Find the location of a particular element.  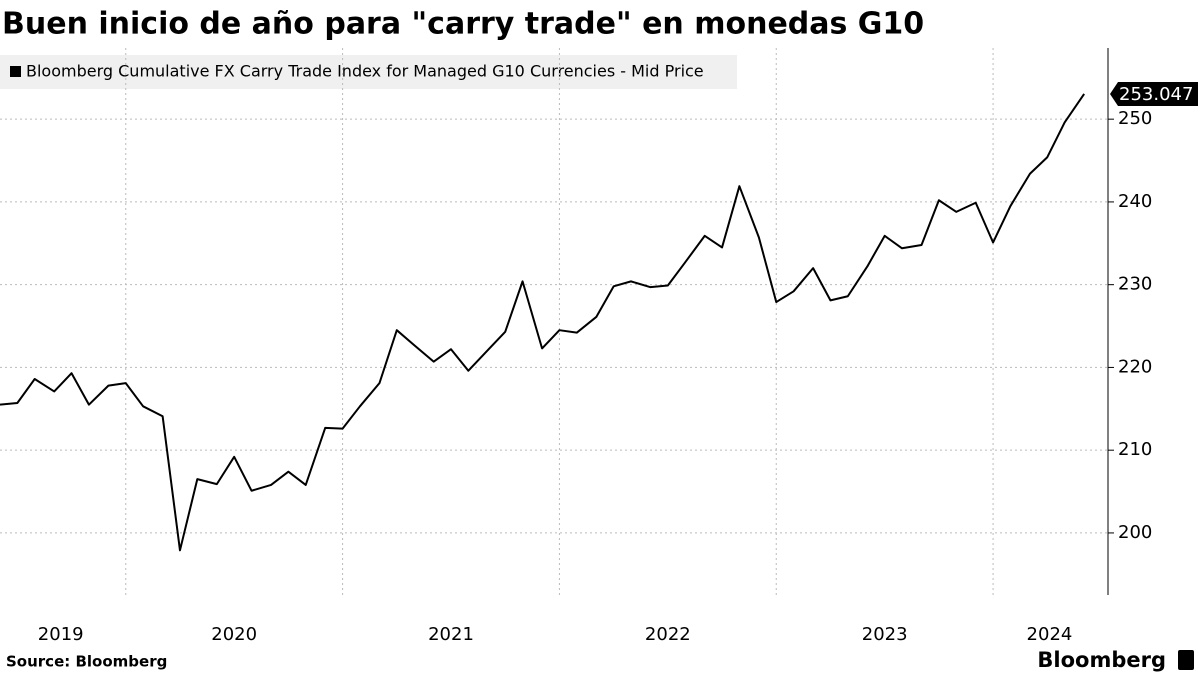

last-value-tag is located at coordinates (1154, 93).